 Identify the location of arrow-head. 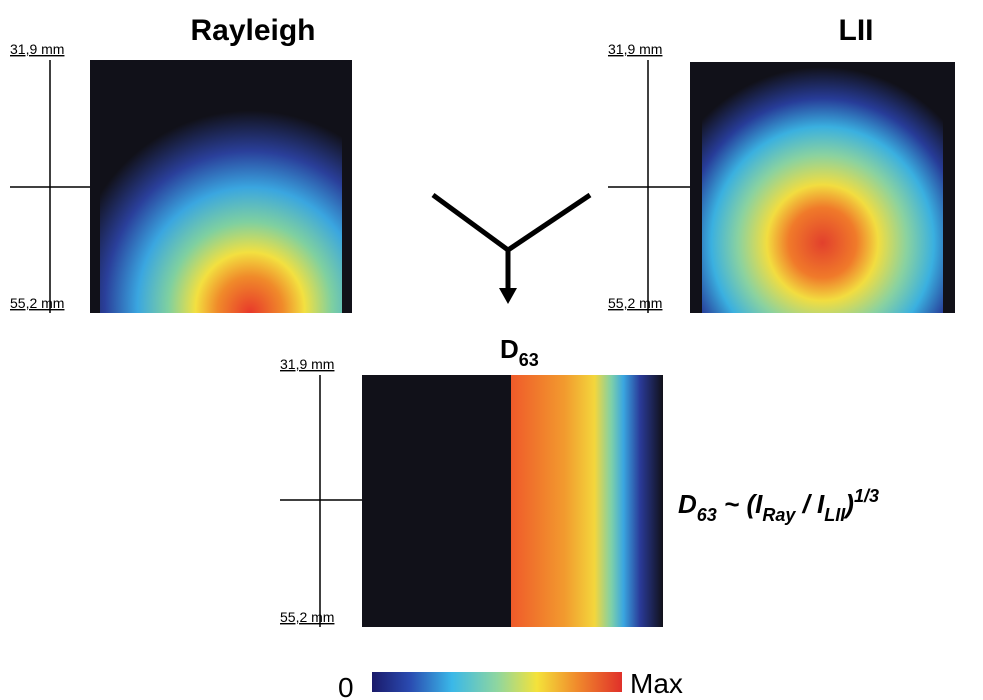
(508, 296).